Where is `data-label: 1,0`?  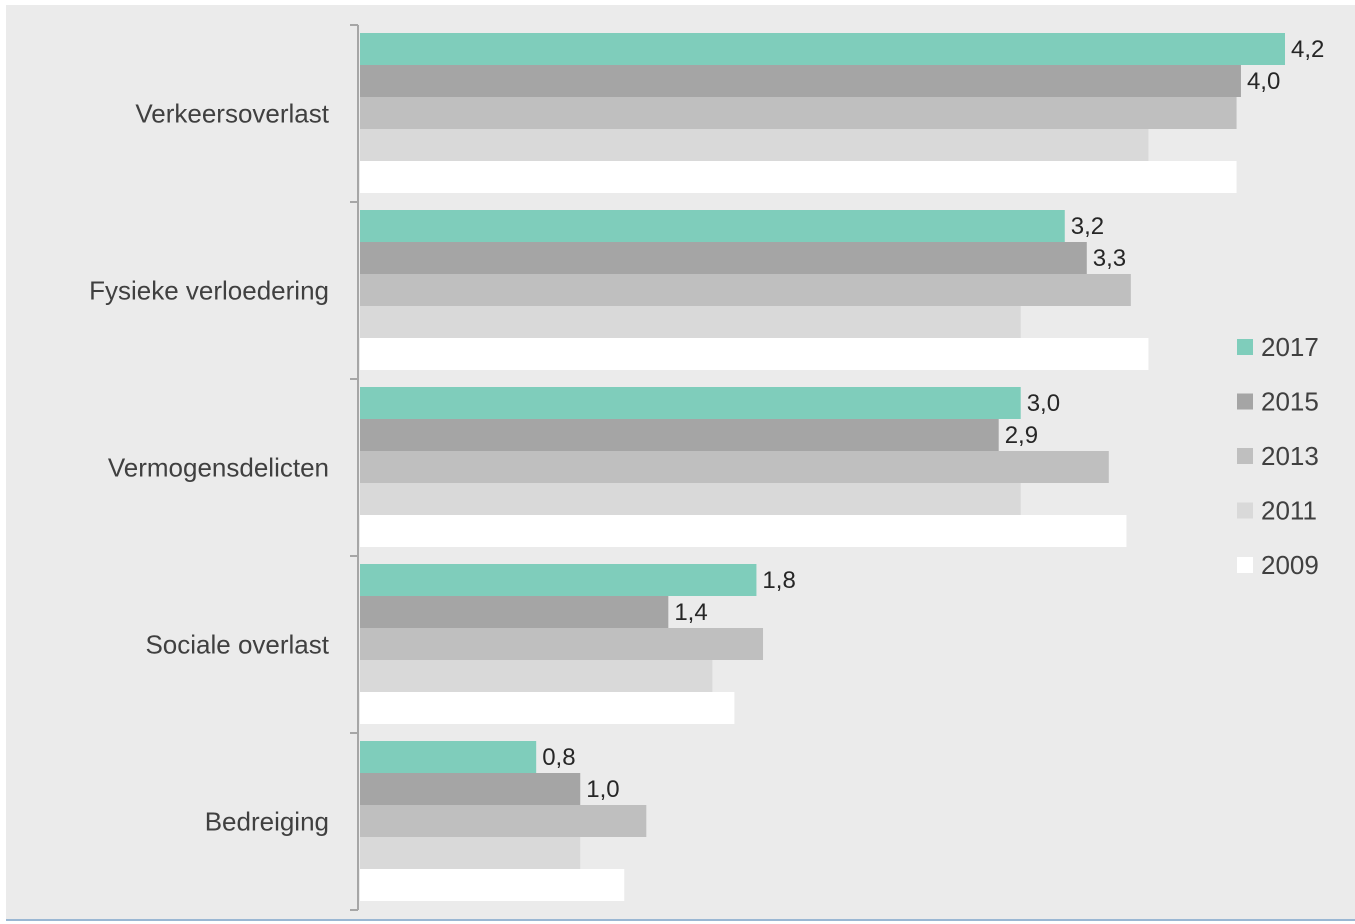 data-label: 1,0 is located at coordinates (602, 789).